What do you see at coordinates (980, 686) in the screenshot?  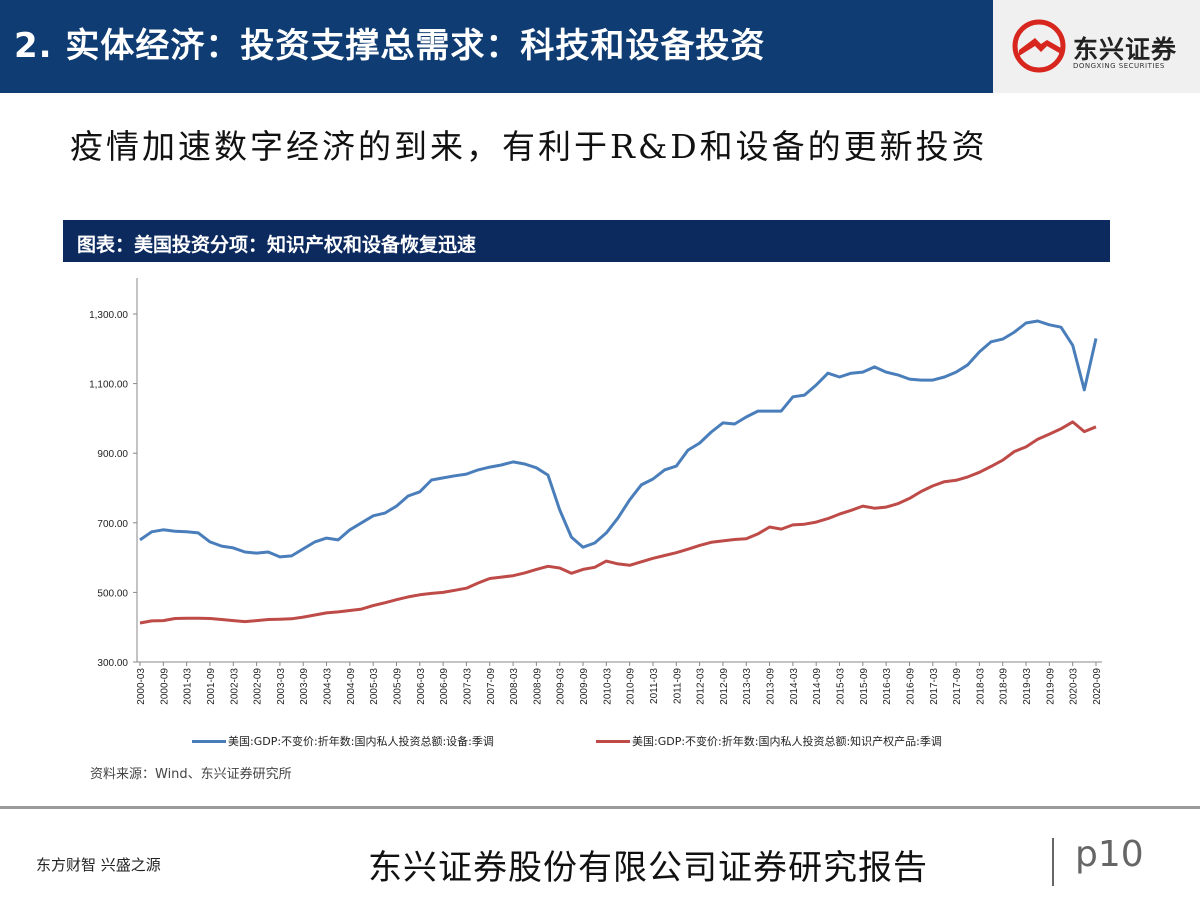 I see `x-tick-label: 2018-03` at bounding box center [980, 686].